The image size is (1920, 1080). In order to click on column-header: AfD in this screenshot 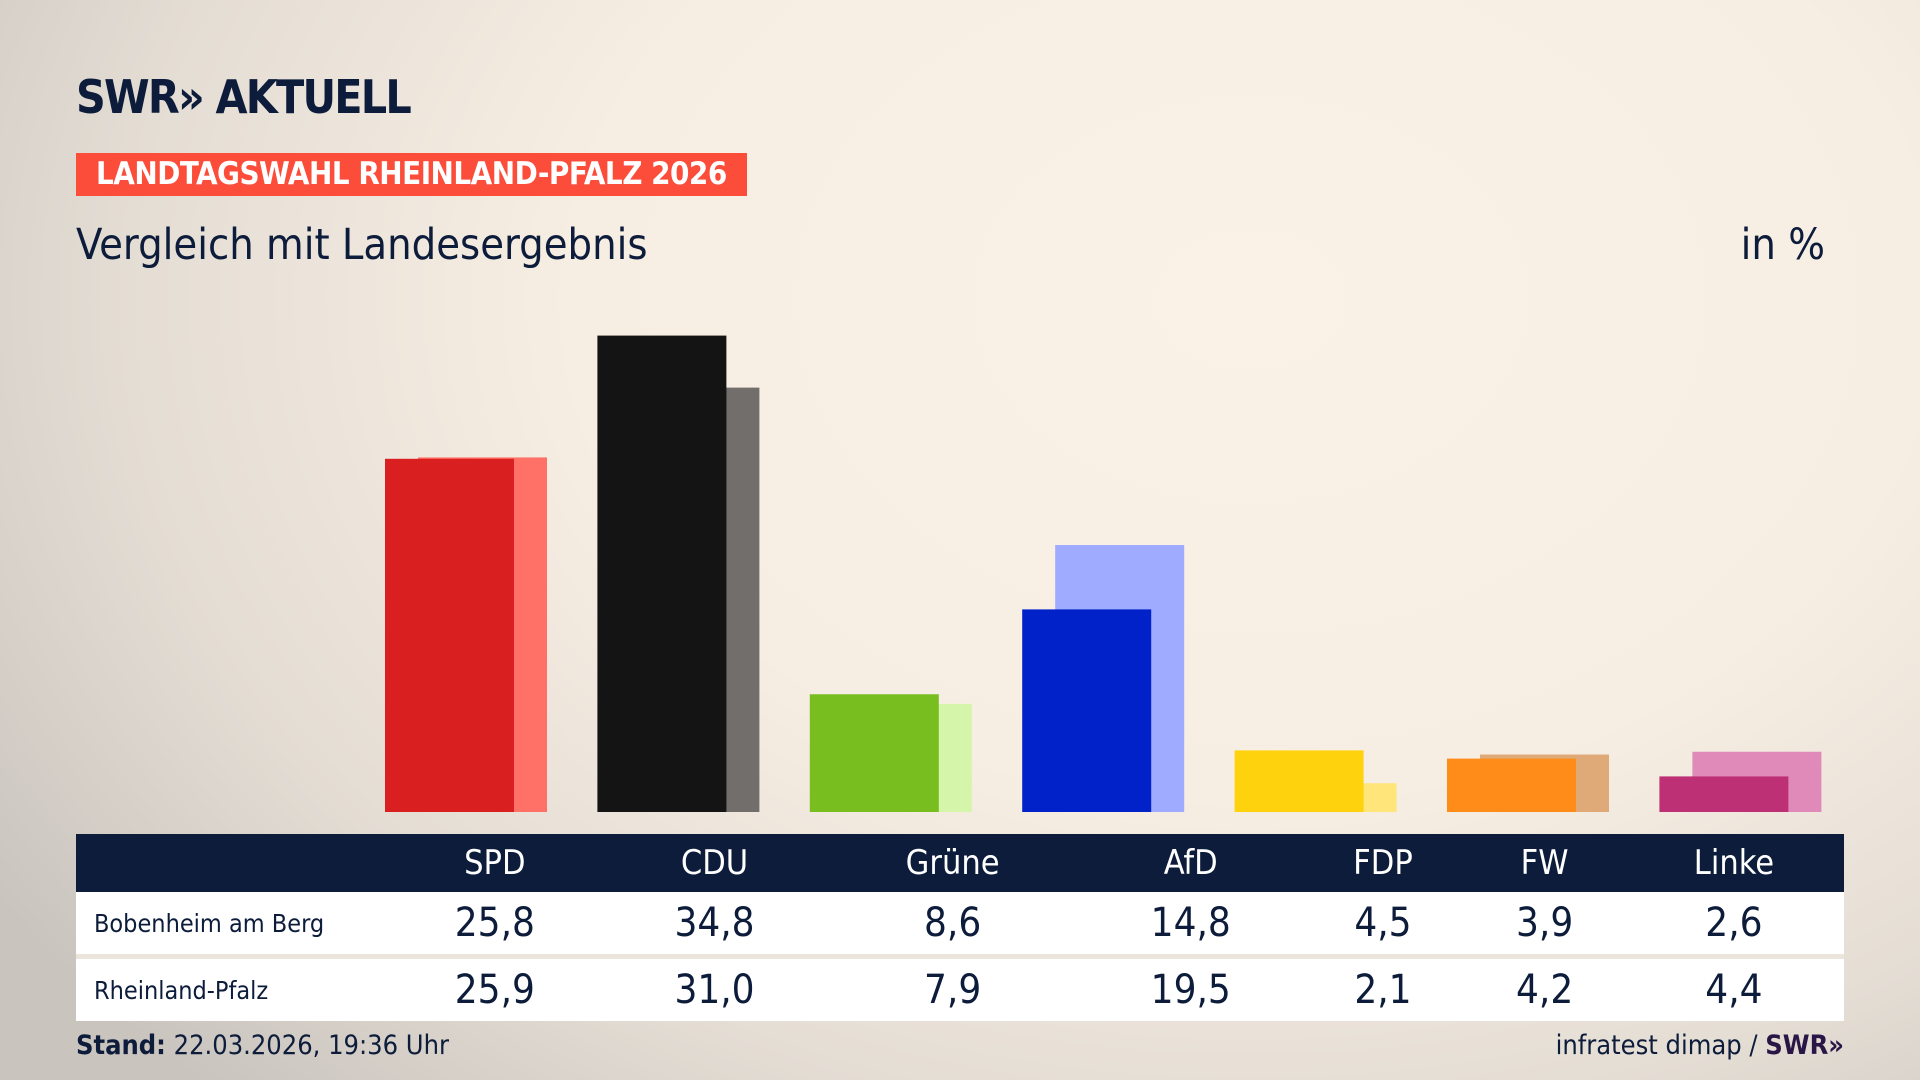, I will do `click(1190, 863)`.